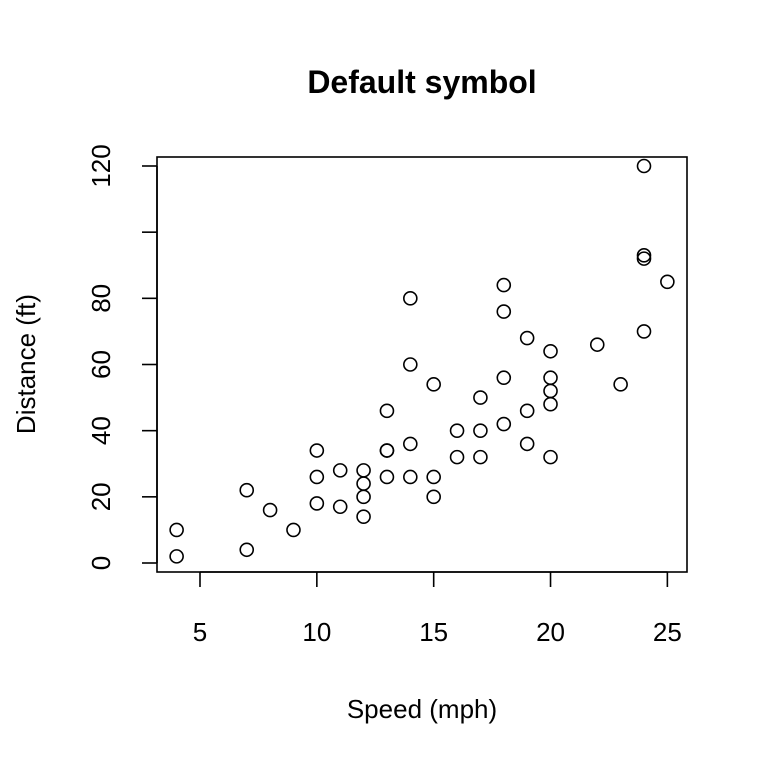  What do you see at coordinates (433, 632) in the screenshot?
I see `x-tick-label: 15` at bounding box center [433, 632].